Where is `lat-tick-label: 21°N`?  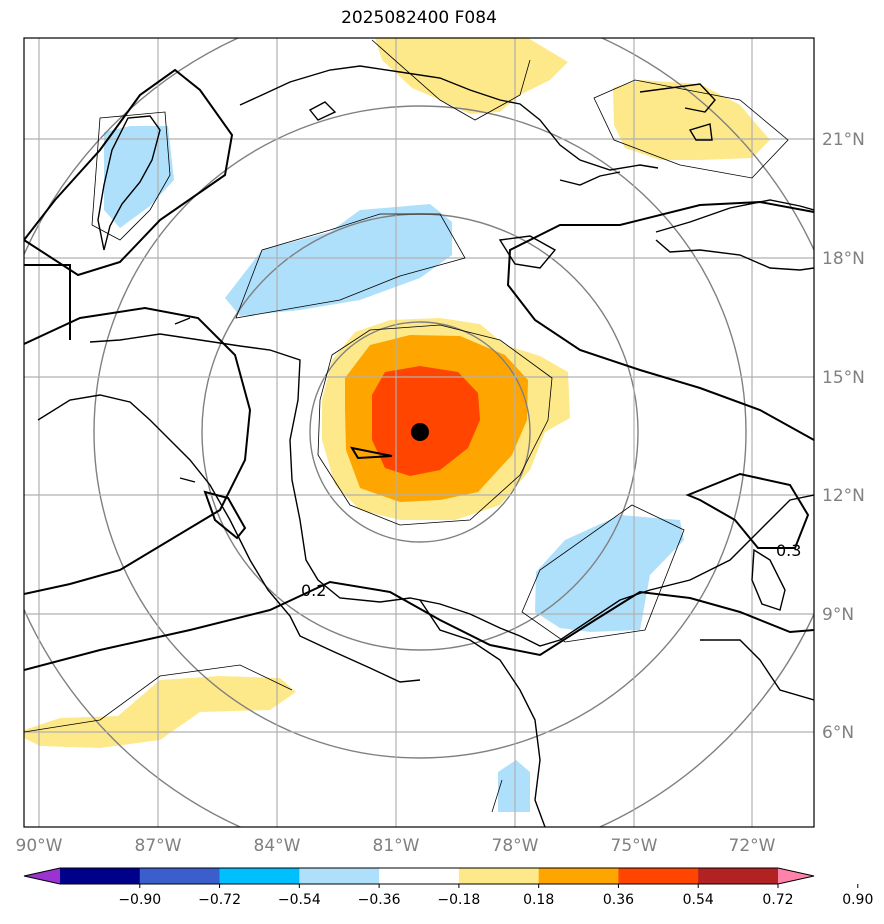 lat-tick-label: 21°N is located at coordinates (843, 140).